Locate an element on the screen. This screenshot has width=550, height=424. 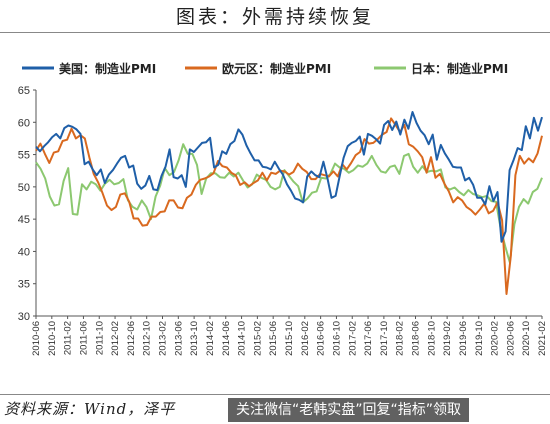
x-tick-label: 2019-02 is located at coordinates (447, 338).